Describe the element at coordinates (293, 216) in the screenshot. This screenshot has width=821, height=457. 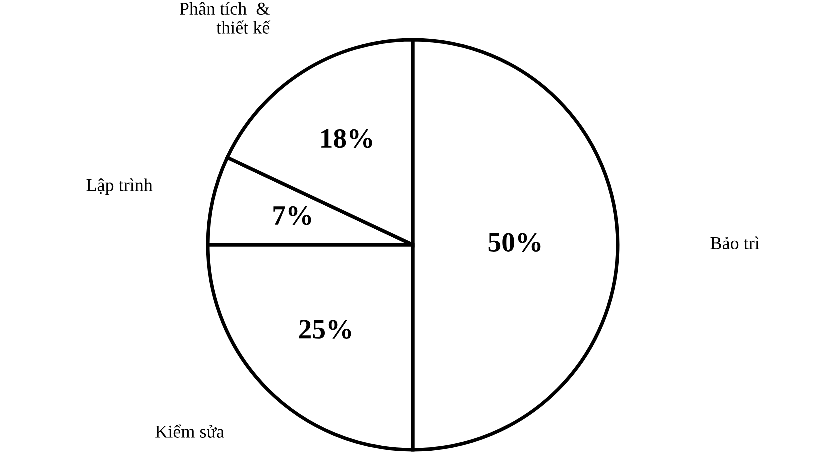
I see `data-label: 7%` at that location.